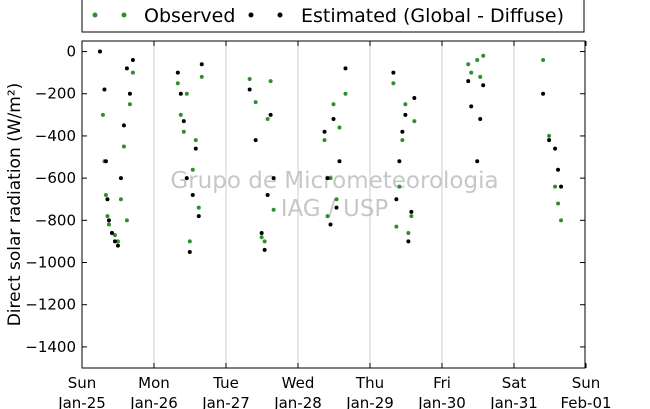 This screenshot has width=650, height=409. I want to click on x-tick-label: Jan-28, so click(297, 401).